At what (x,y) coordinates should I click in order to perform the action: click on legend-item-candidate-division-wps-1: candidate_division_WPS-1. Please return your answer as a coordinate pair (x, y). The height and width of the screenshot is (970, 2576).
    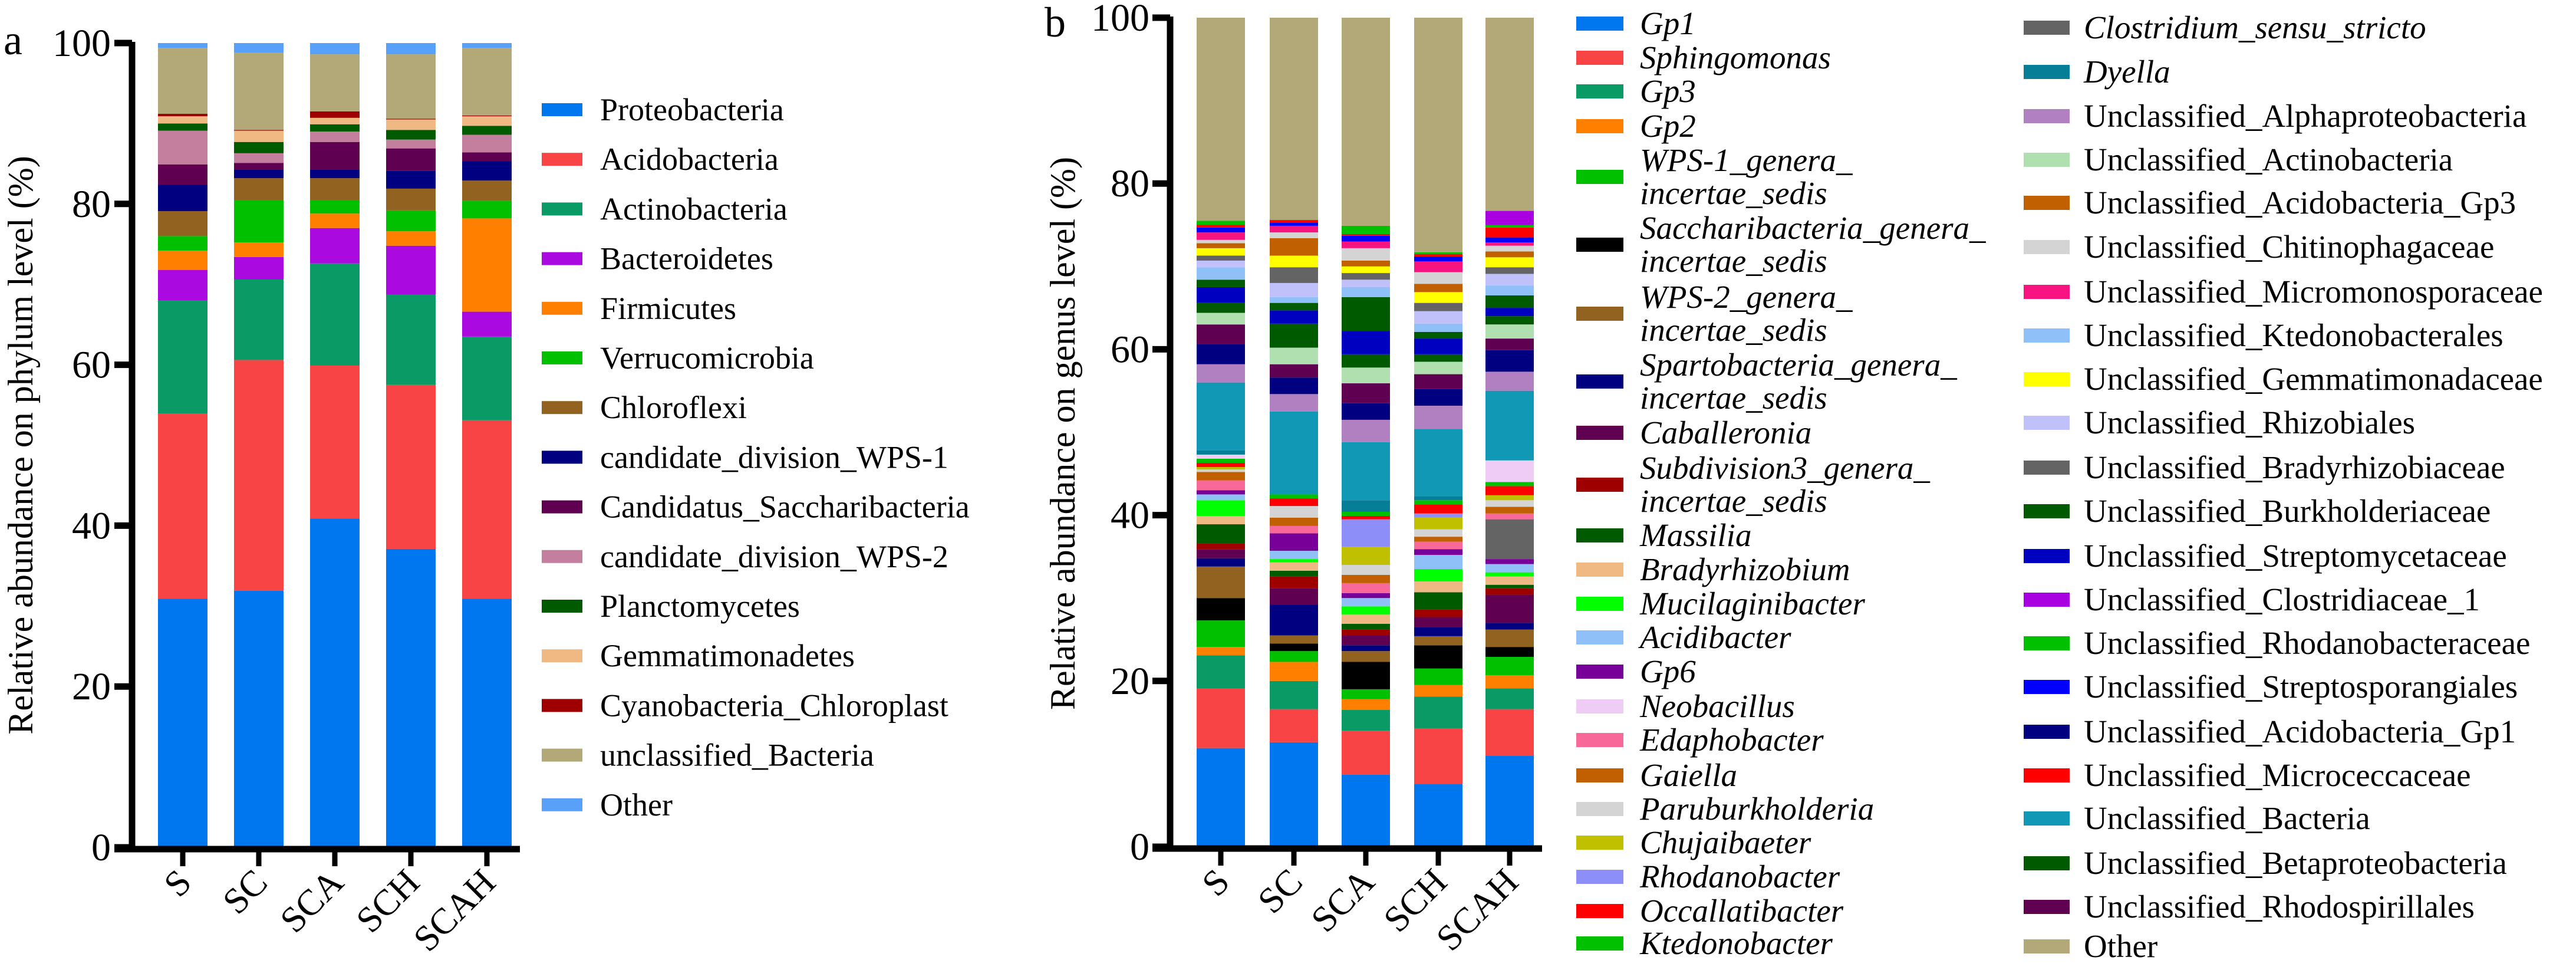
    Looking at the image, I should click on (745, 457).